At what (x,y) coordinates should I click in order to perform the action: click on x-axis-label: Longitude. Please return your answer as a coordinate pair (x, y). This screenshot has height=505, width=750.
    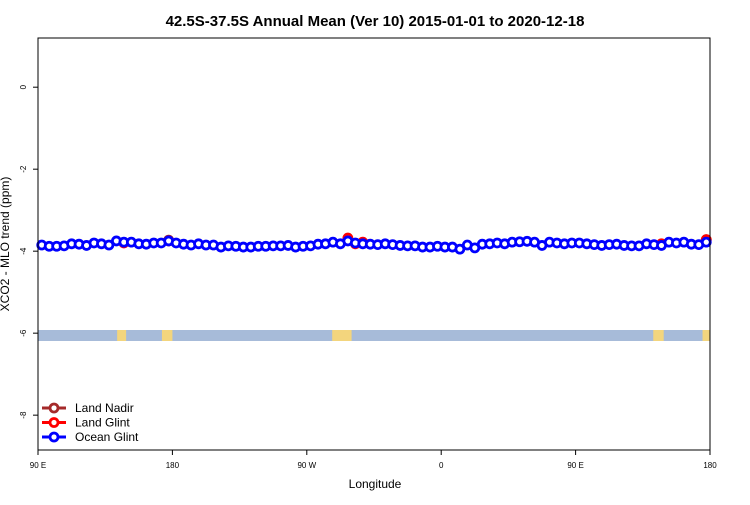
    Looking at the image, I should click on (375, 484).